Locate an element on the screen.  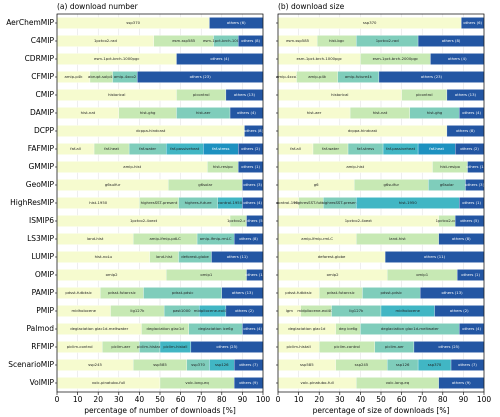
segment-label: omip2 is located at coordinates (333, 274).